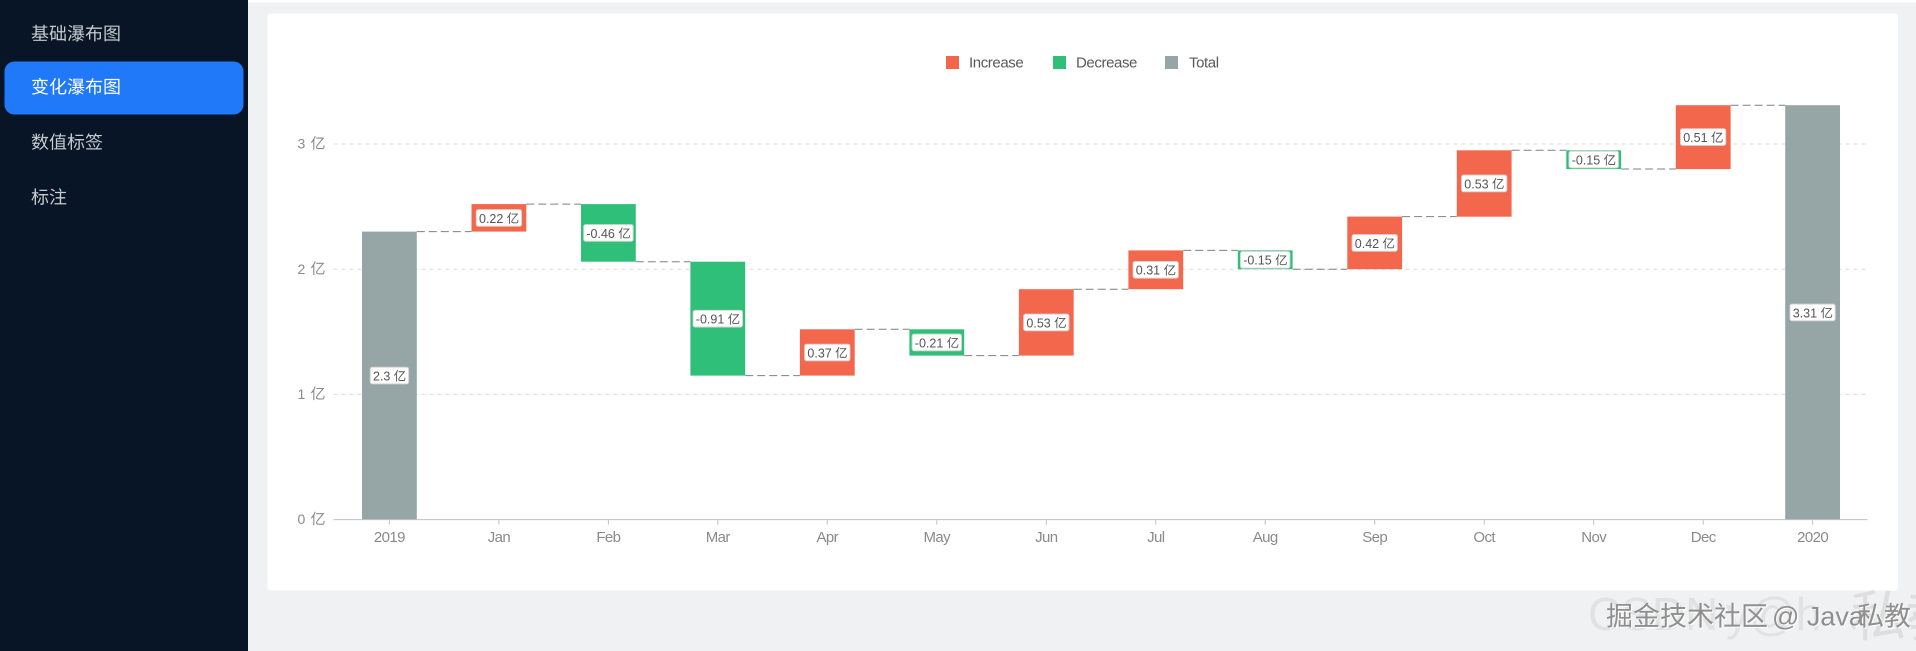 The image size is (1916, 651). What do you see at coordinates (302, 394) in the screenshot?
I see `svg-text: 1` at bounding box center [302, 394].